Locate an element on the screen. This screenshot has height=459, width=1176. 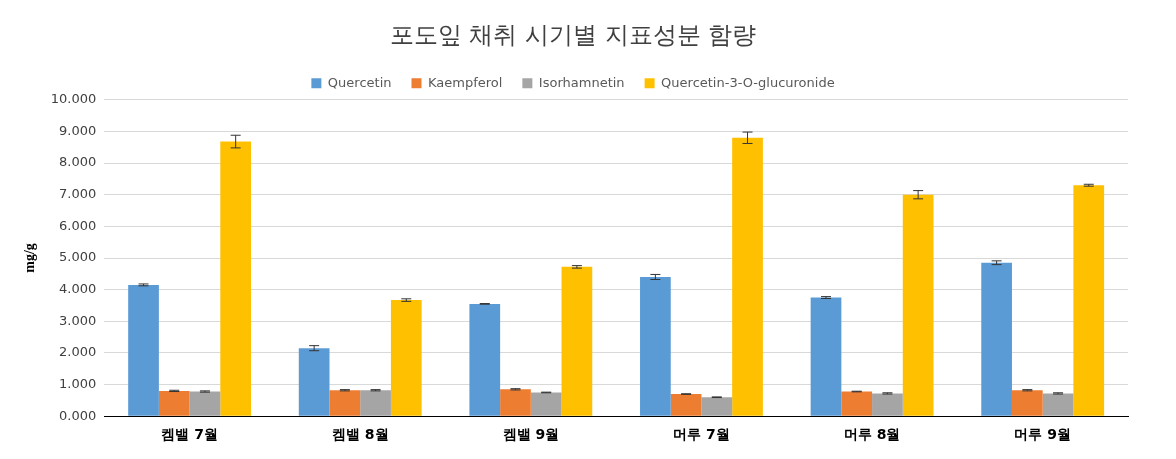
legend-label: Quercetin-3-O-glucuronide is located at coordinates (748, 82).